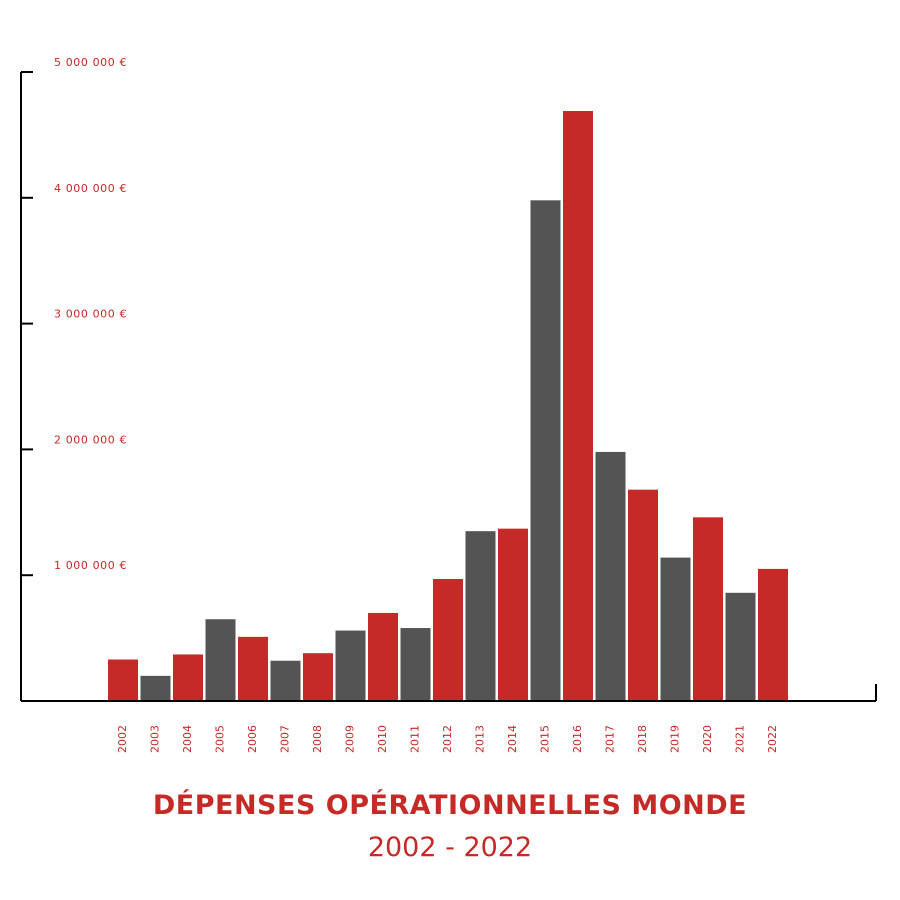 The image size is (900, 900). Describe the element at coordinates (480, 739) in the screenshot. I see `x-tick-label-2013: 2013` at that location.